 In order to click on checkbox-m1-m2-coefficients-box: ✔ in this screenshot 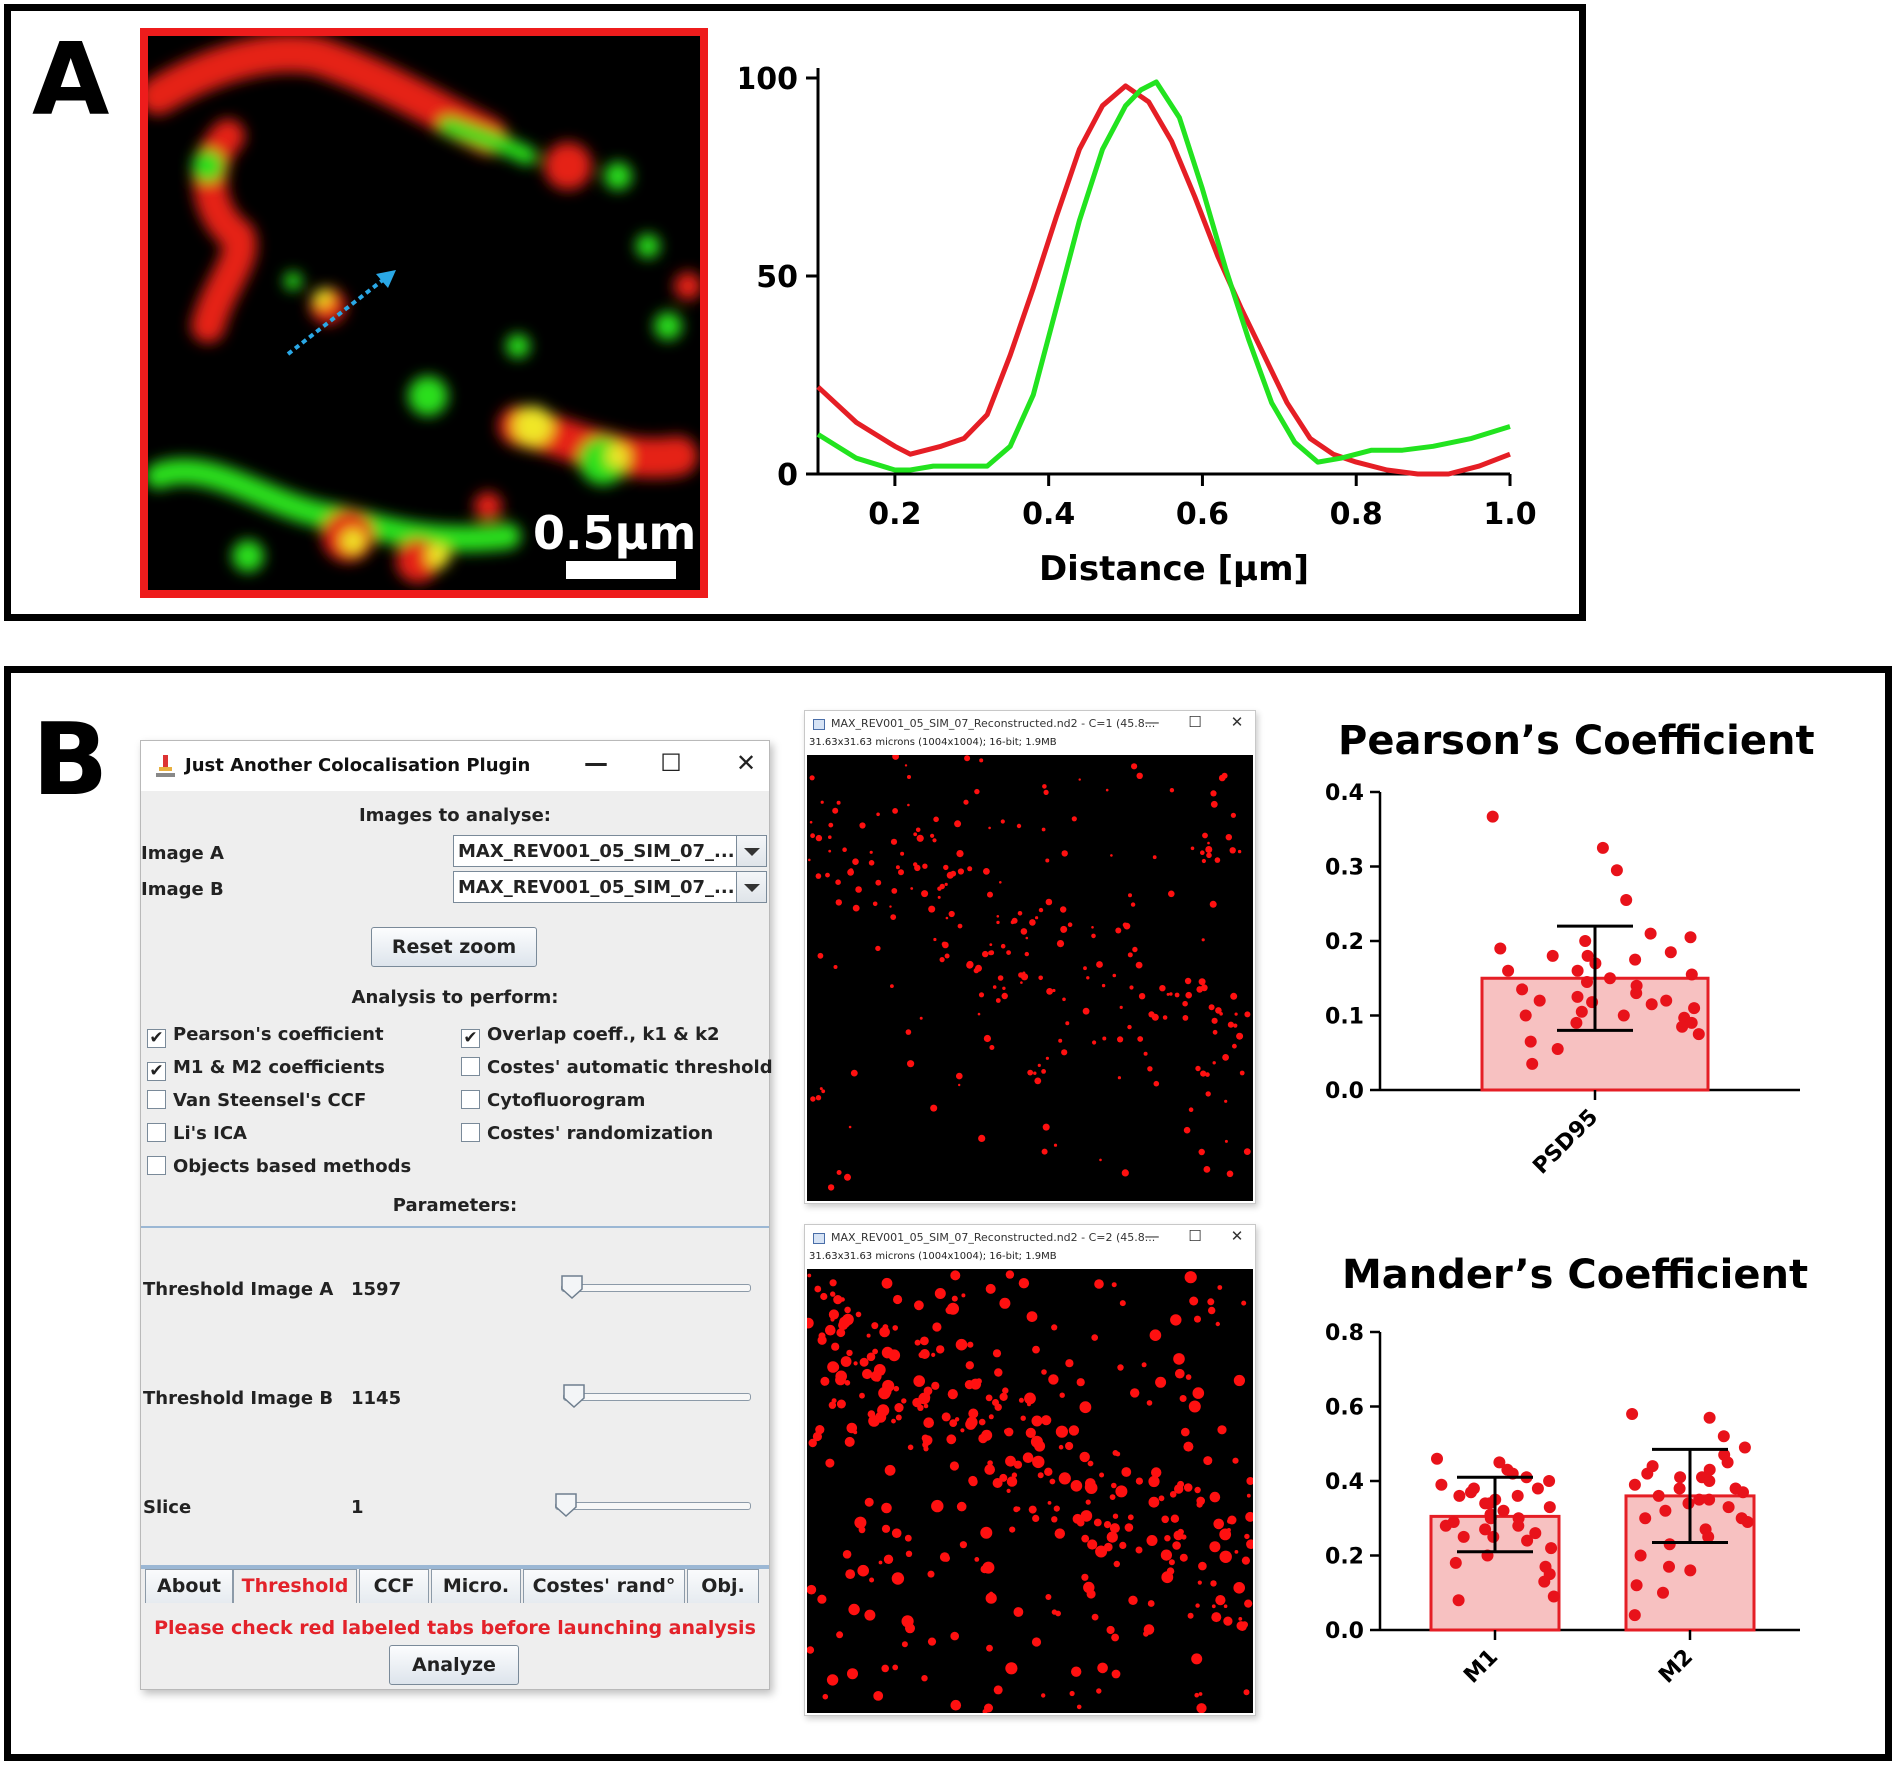, I will do `click(156, 1071)`.